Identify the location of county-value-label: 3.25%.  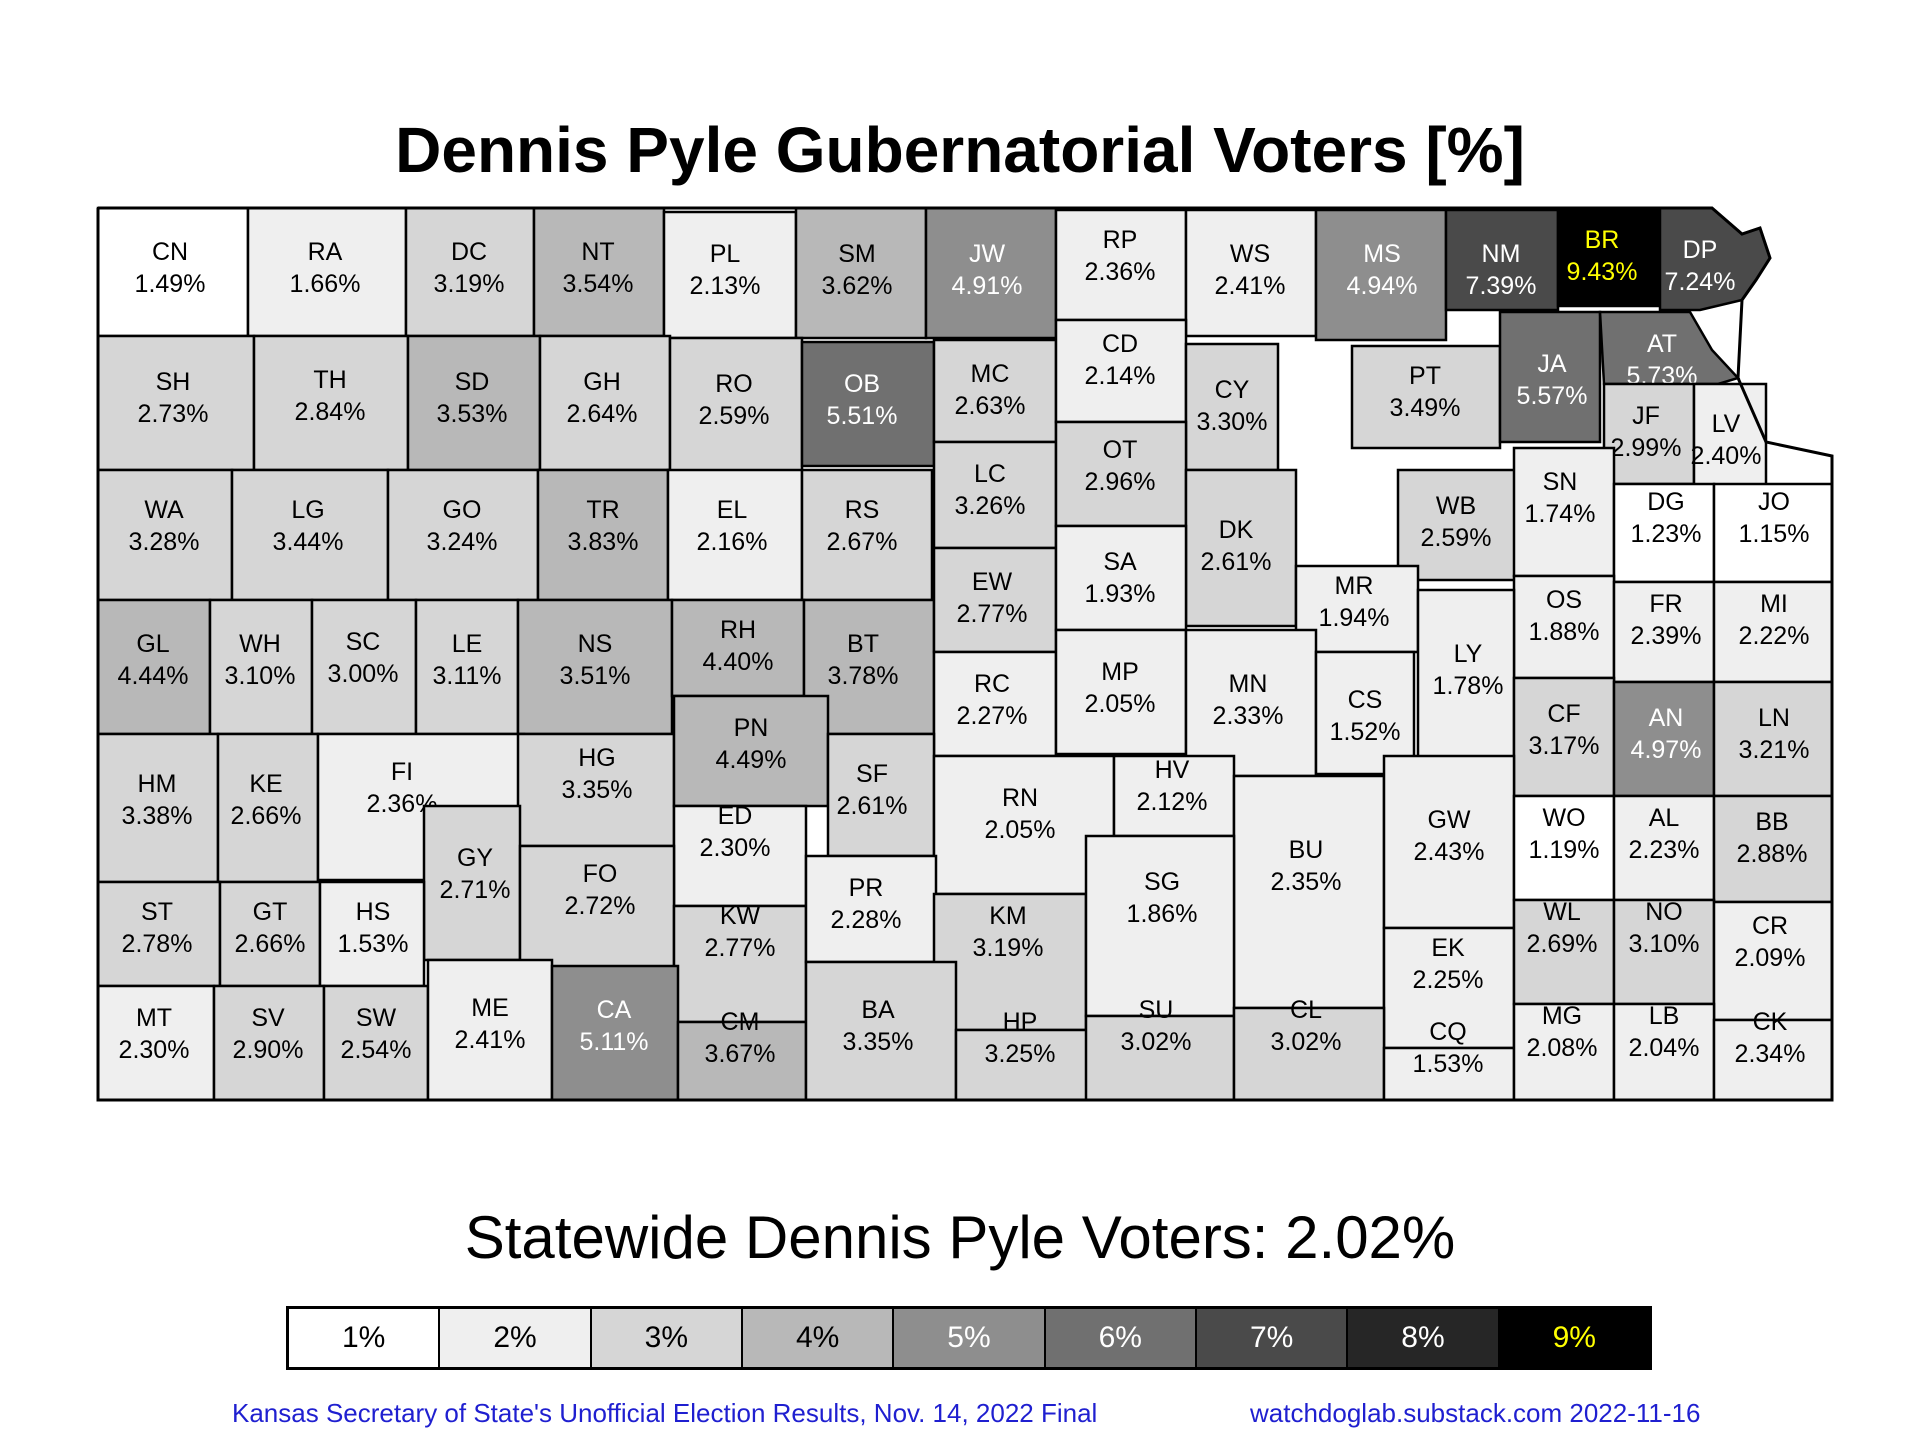
(1020, 1054).